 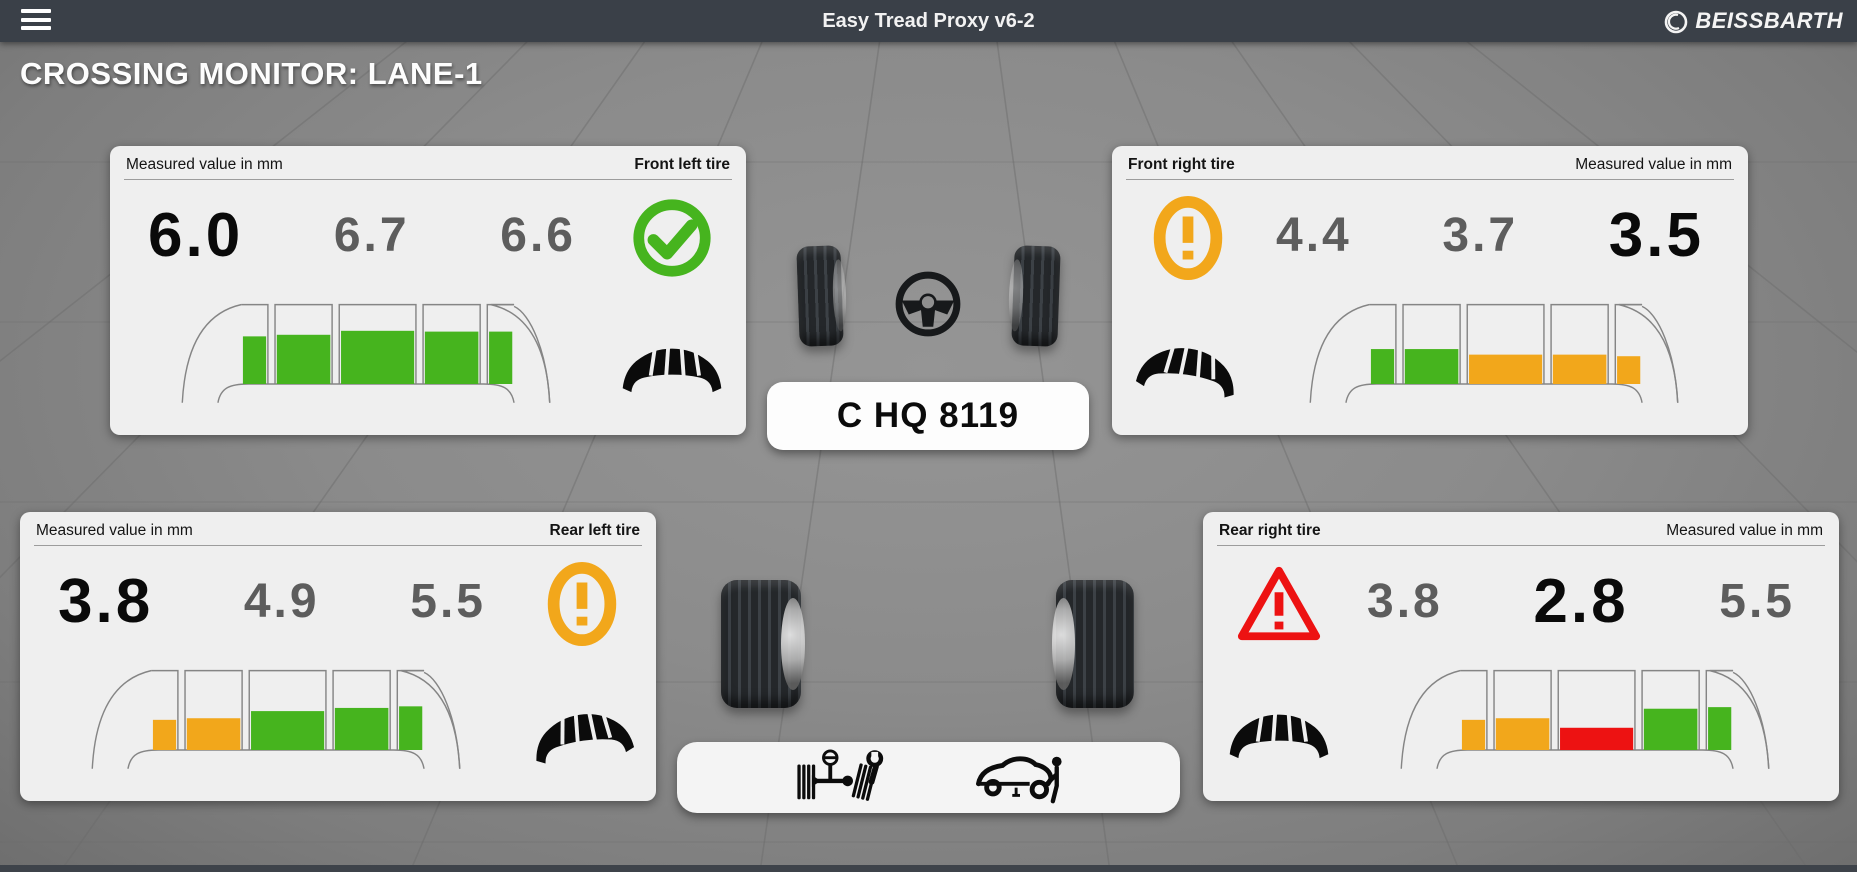 What do you see at coordinates (1757, 602) in the screenshot?
I see `tread-depth-value-outer: 5.5` at bounding box center [1757, 602].